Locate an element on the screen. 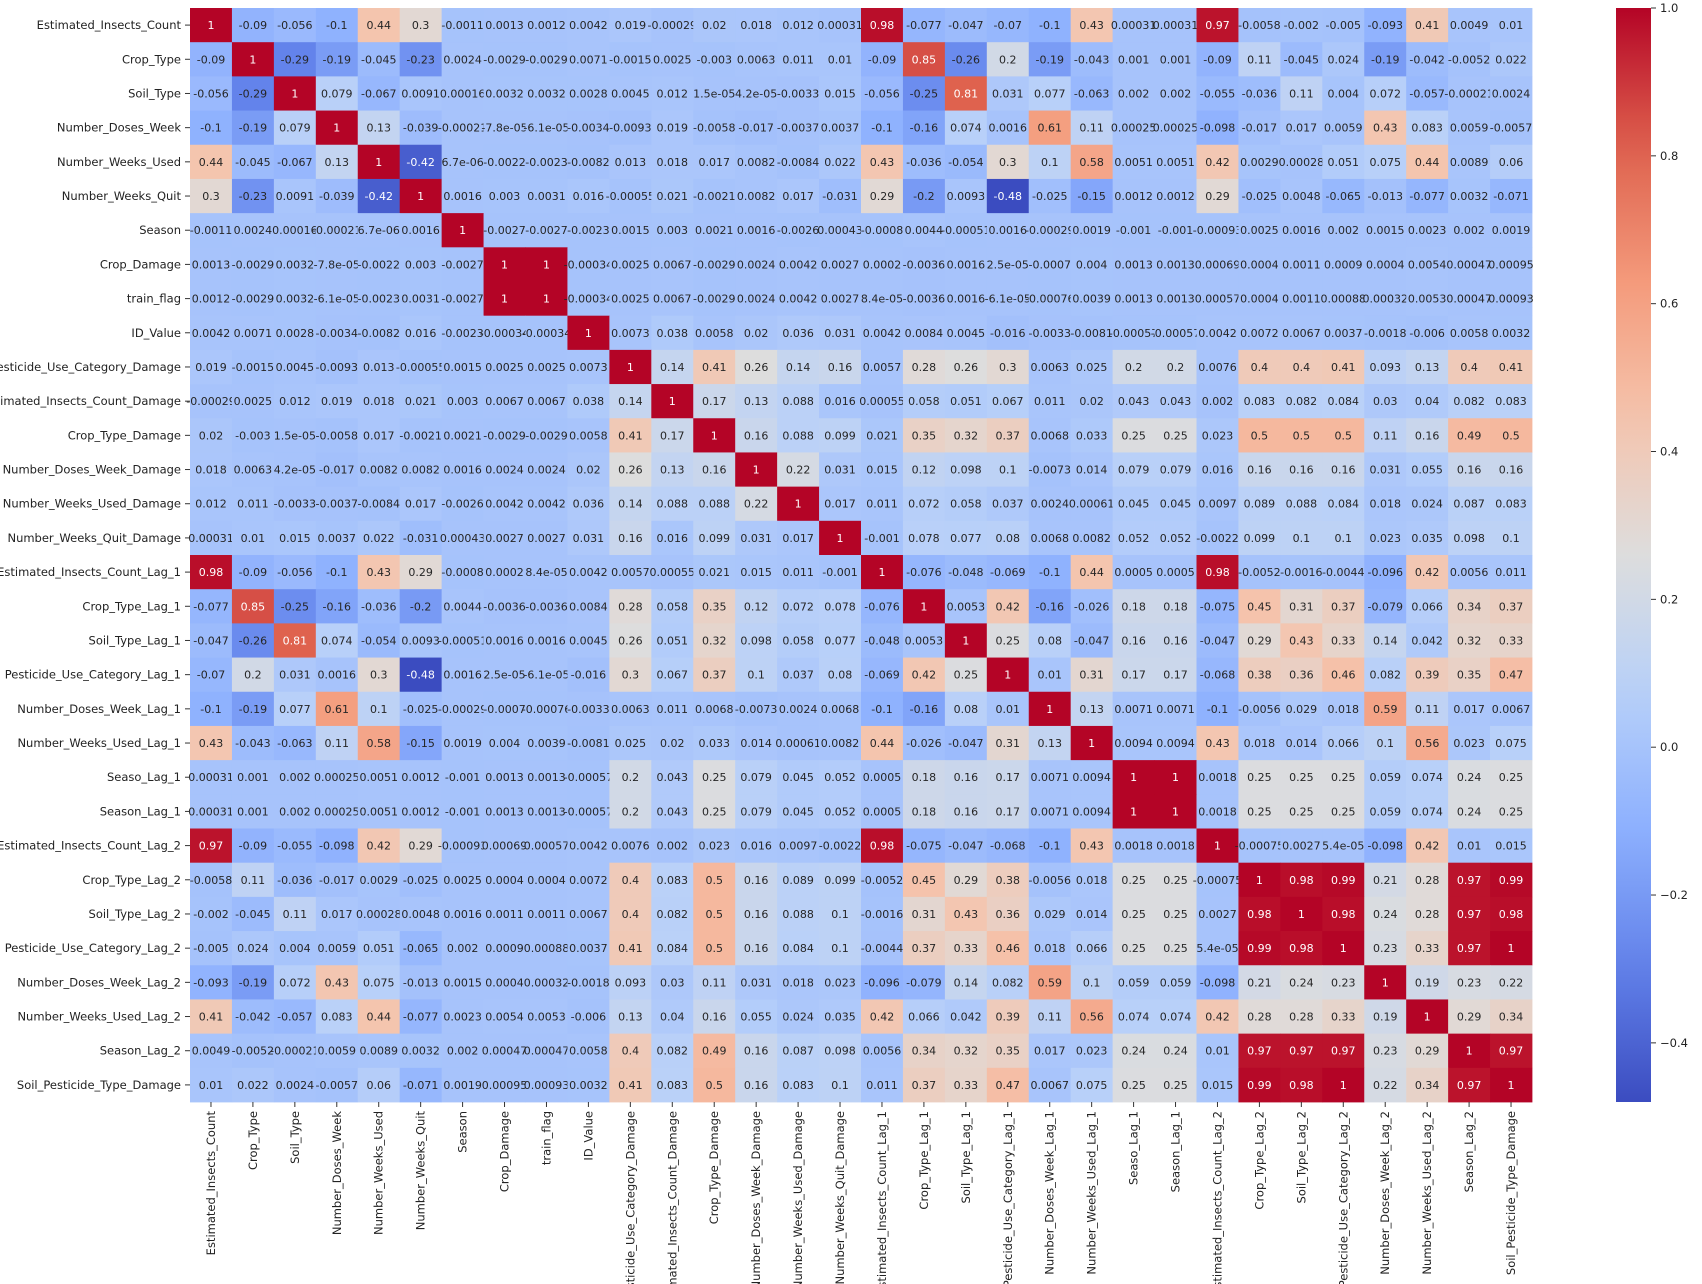 This screenshot has width=1702, height=1284. cell-value-label: 0.0016 is located at coordinates (546, 640).